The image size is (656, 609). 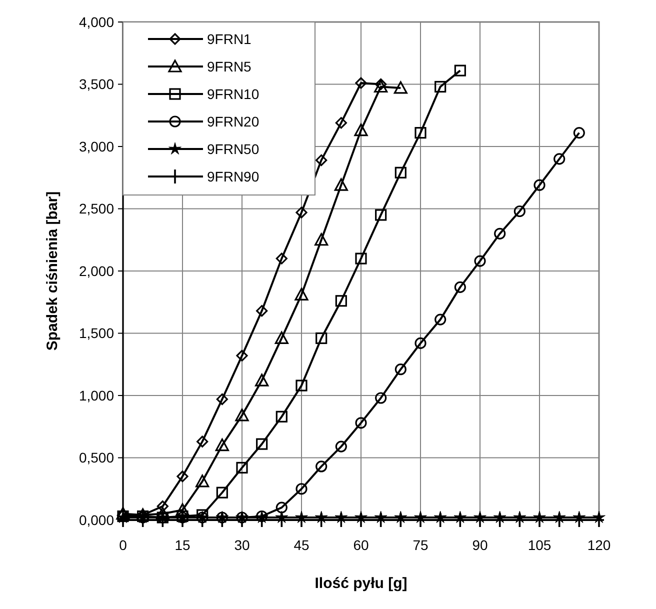 I want to click on y-tick-label: 4,000, so click(x=96, y=22).